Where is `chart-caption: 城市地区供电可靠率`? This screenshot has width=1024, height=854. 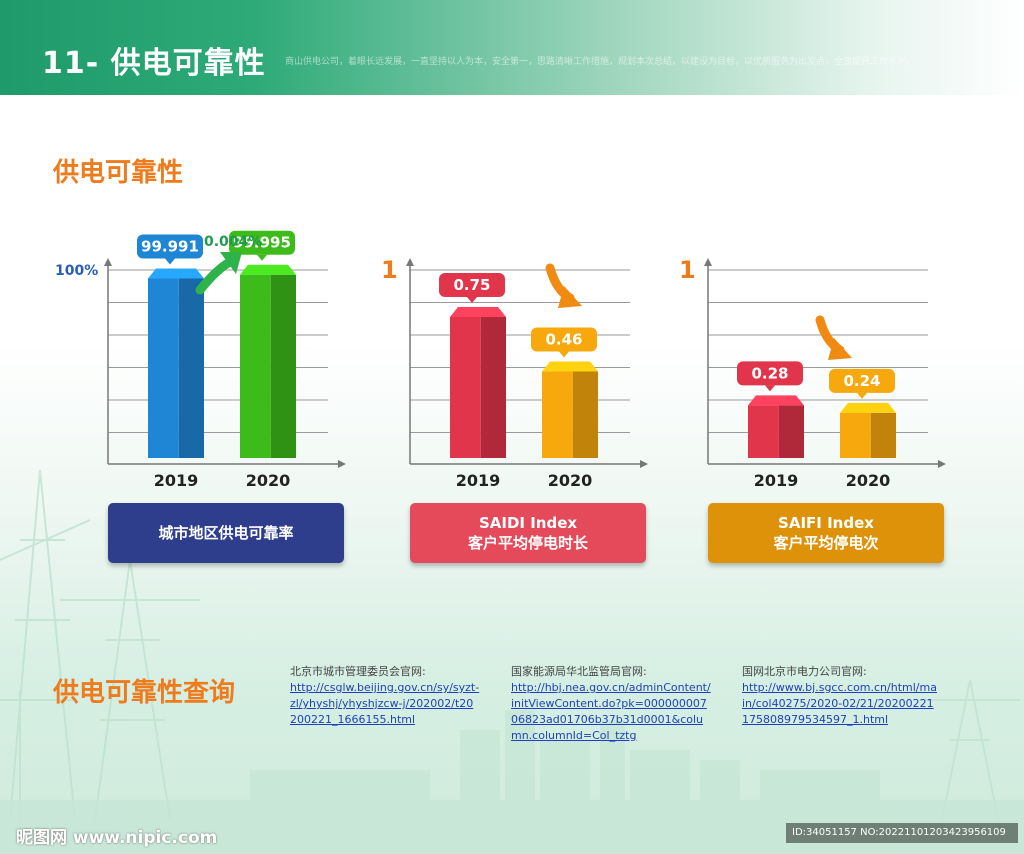
chart-caption: 城市地区供电可靠率 is located at coordinates (226, 533).